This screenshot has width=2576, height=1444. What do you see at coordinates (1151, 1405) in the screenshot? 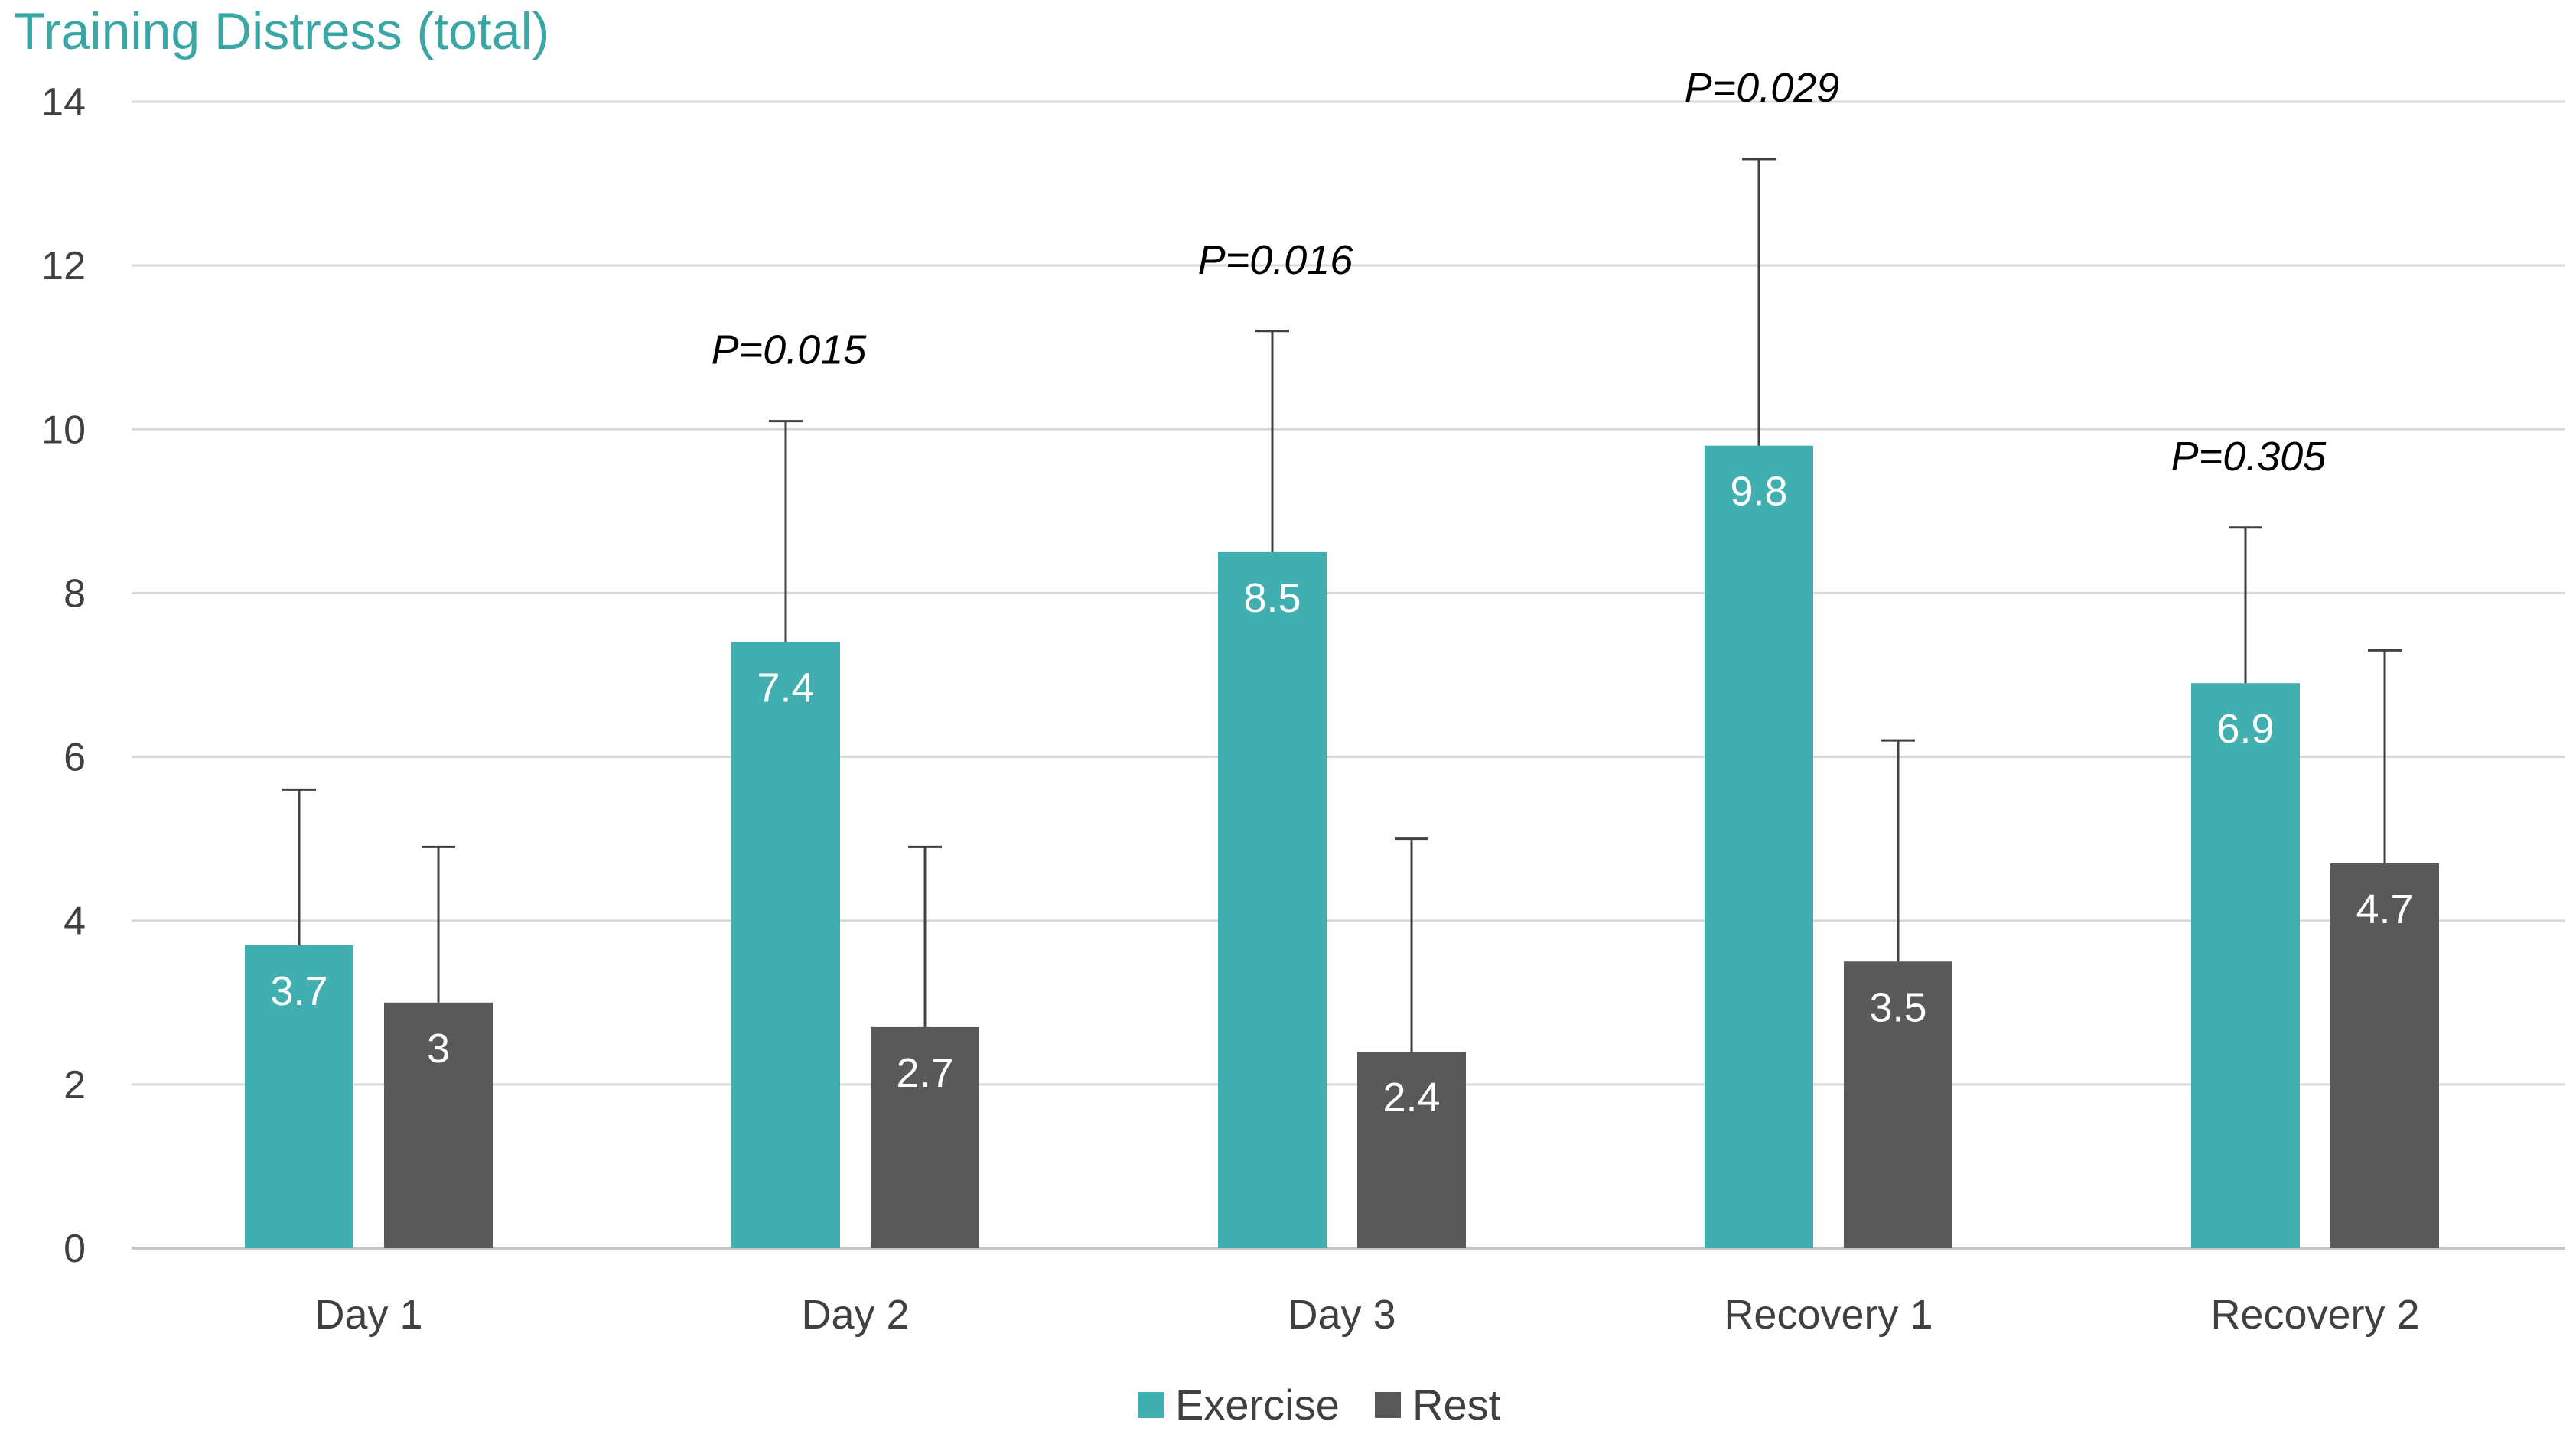
I see `legend-swatch-exercise` at bounding box center [1151, 1405].